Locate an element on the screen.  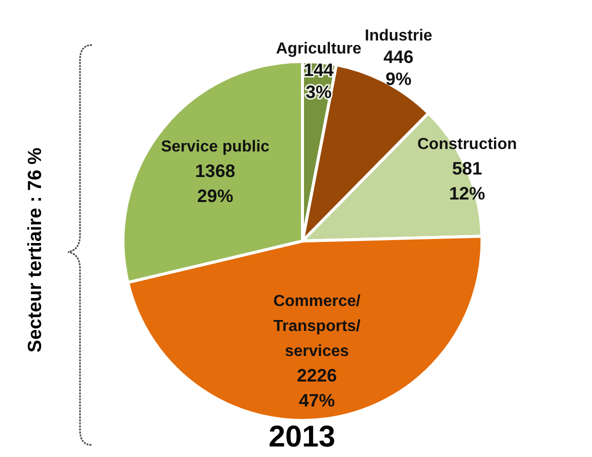
data-label: 1368 29% is located at coordinates (215, 183).